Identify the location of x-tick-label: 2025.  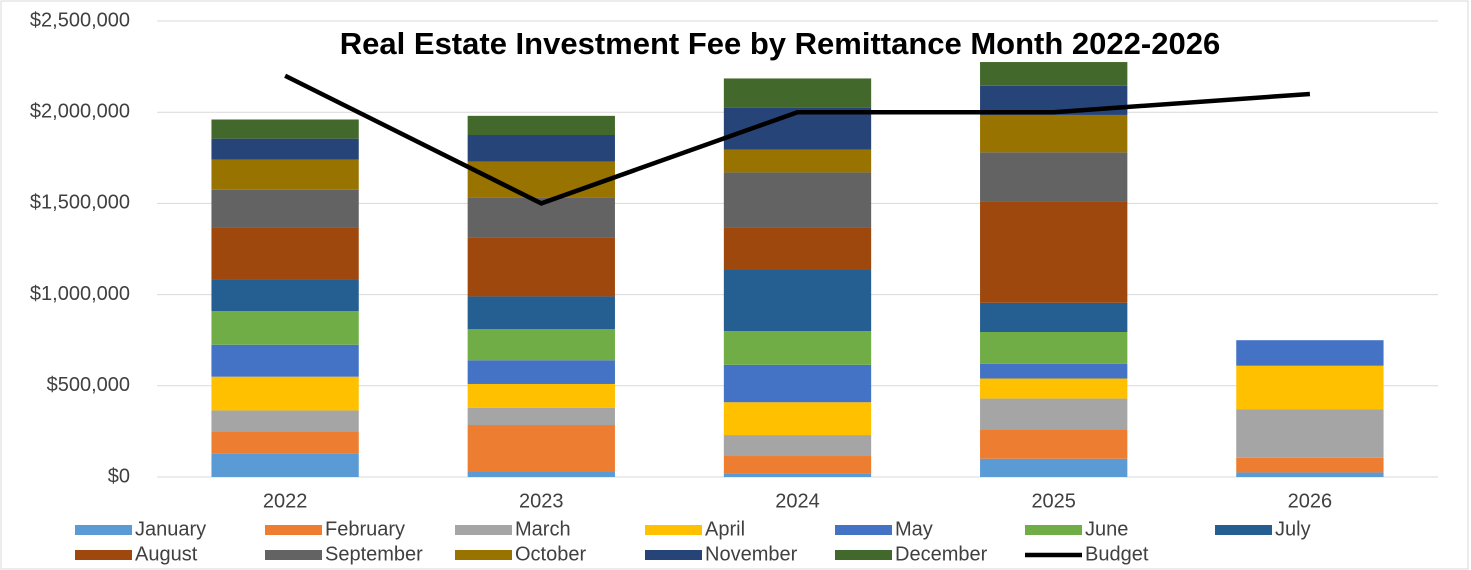
(1053, 501).